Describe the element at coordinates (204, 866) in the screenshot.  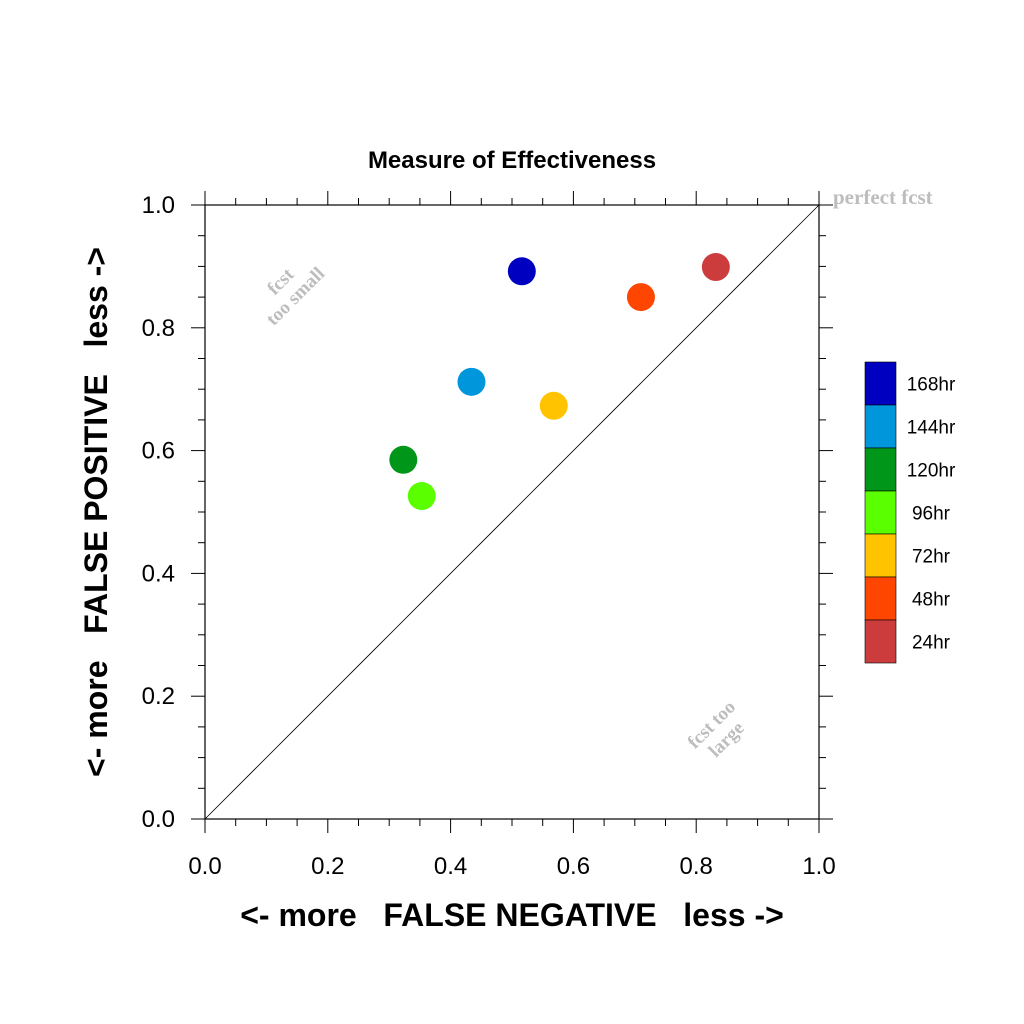
I see `x-tick-label: 0.0` at that location.